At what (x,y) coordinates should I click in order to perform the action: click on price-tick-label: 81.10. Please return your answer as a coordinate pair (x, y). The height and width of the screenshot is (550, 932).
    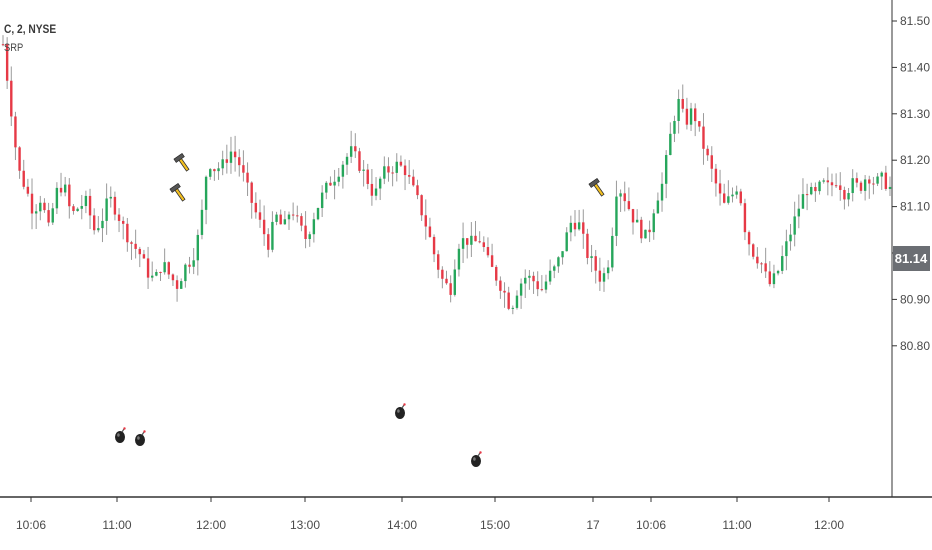
    Looking at the image, I should click on (915, 207).